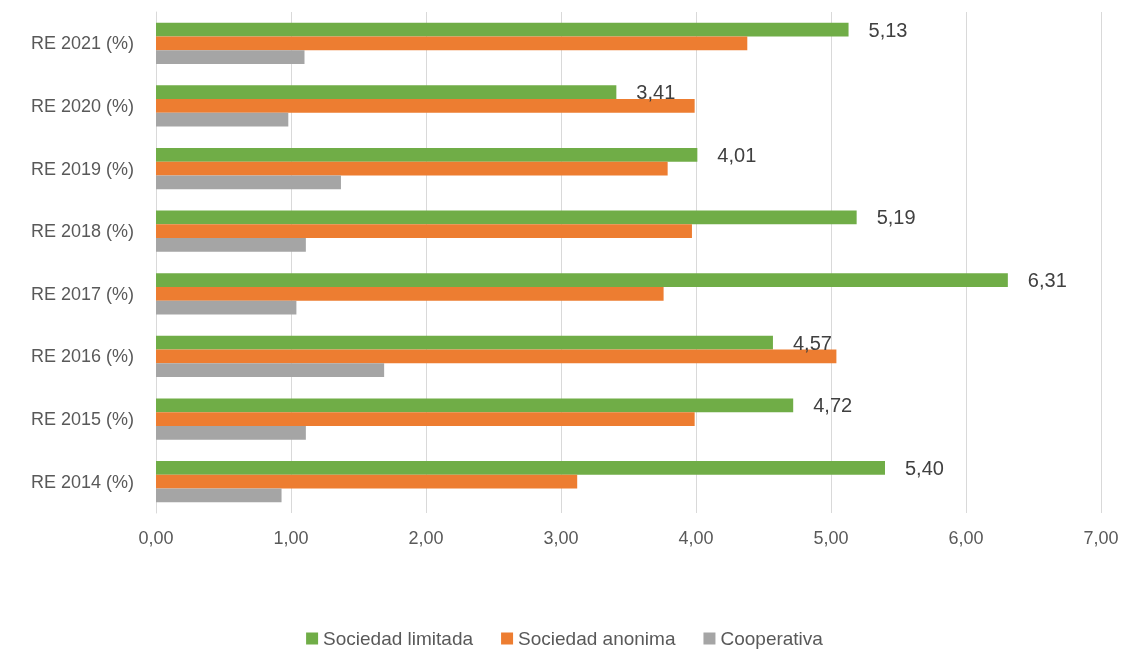 The image size is (1129, 653). I want to click on data-label: 4,72, so click(833, 405).